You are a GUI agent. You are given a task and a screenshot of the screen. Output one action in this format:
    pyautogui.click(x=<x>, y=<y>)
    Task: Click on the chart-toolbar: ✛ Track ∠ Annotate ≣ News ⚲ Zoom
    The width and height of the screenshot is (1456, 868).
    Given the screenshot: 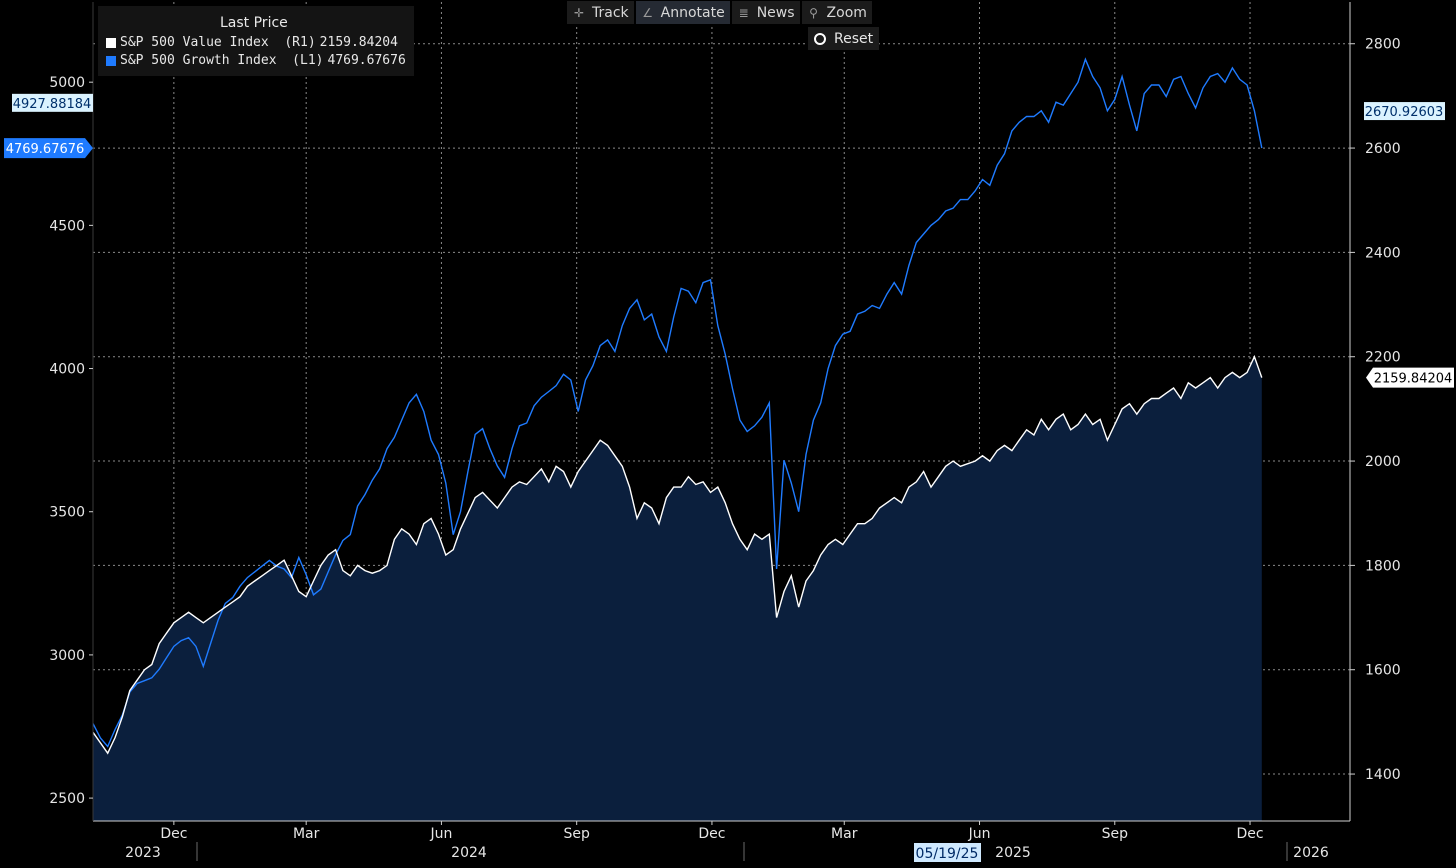 What is the action you would take?
    pyautogui.click(x=719, y=12)
    